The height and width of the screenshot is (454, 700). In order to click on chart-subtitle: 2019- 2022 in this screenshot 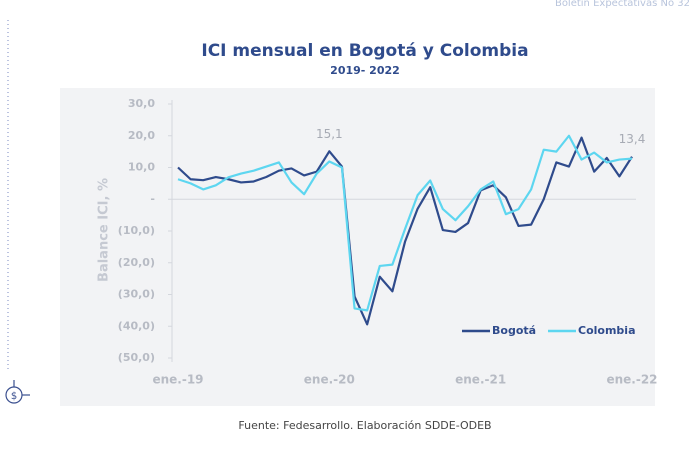, I will do `click(365, 70)`.